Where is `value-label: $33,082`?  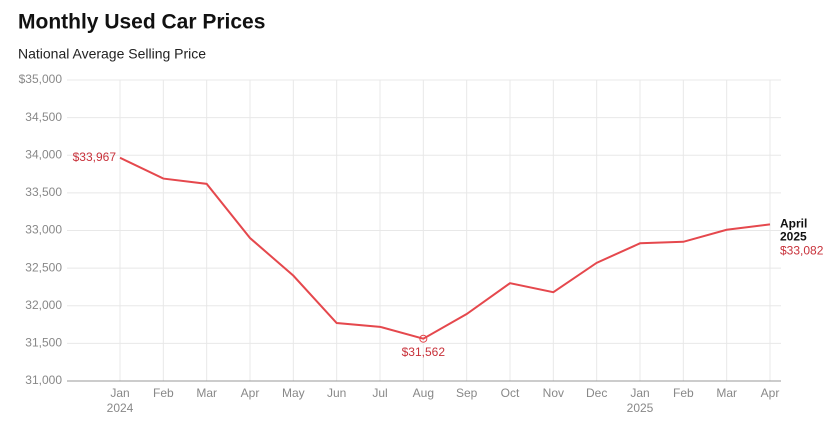
value-label: $33,082 is located at coordinates (802, 251).